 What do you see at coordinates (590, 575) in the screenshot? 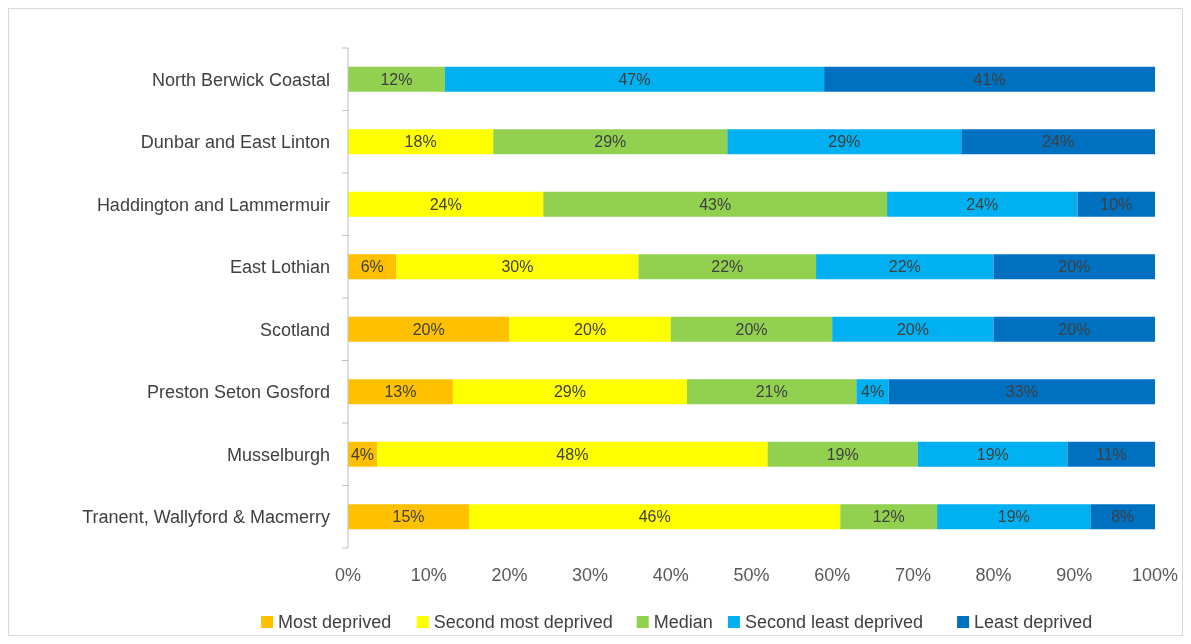
I see `x-tick-label: 30%` at bounding box center [590, 575].